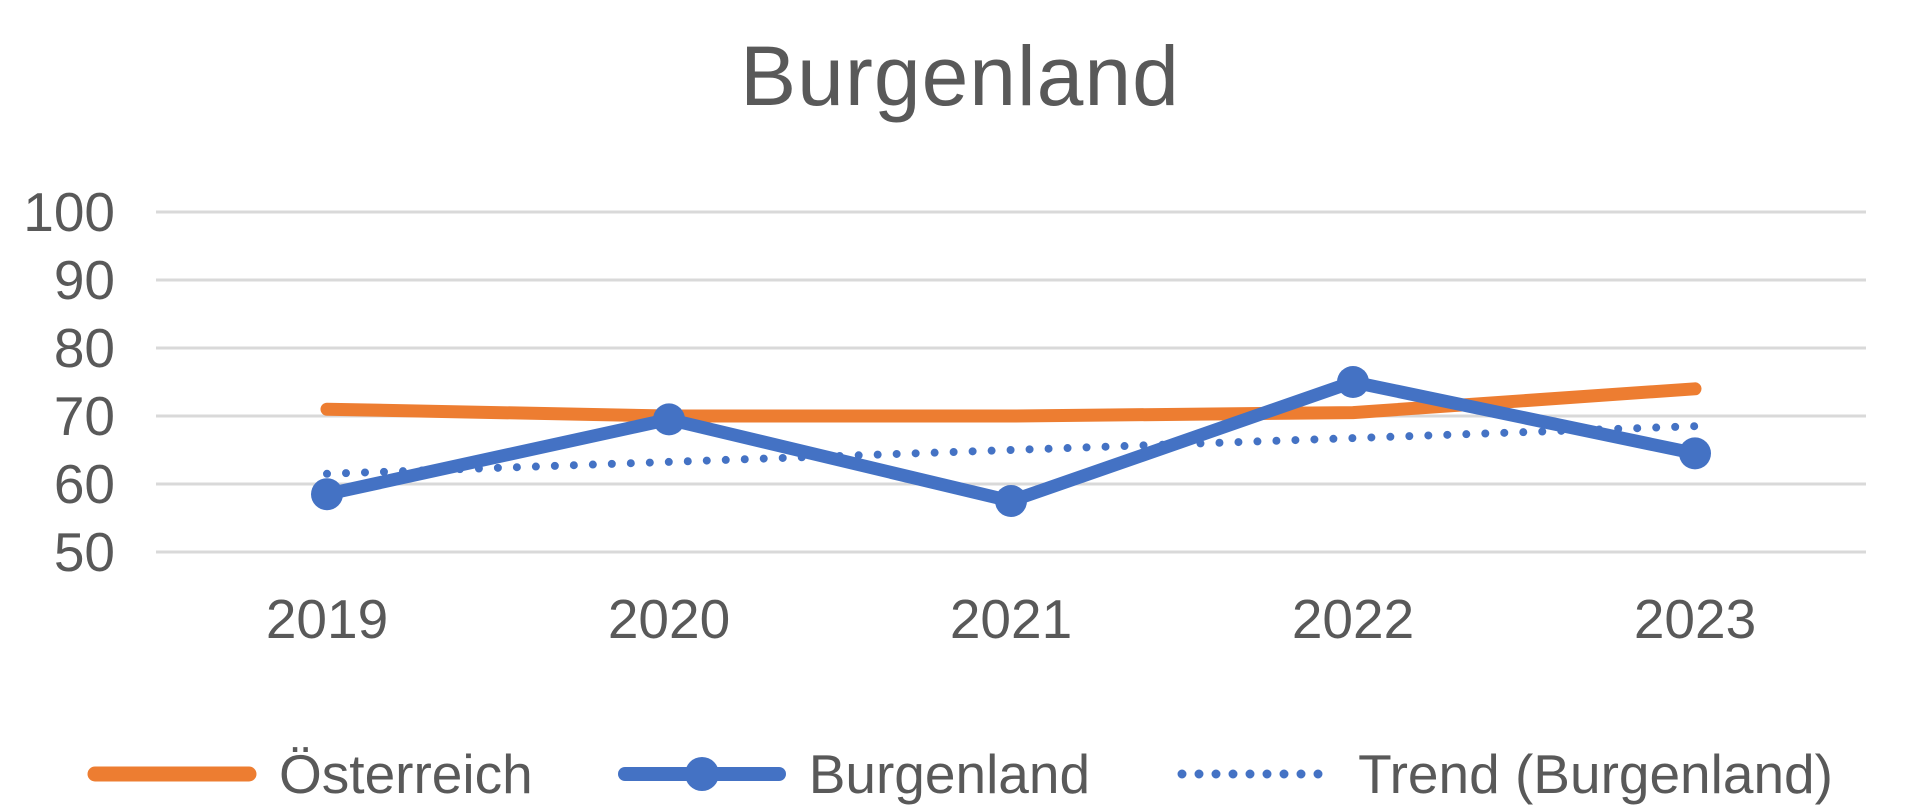 This screenshot has height=812, width=1920. I want to click on legend-item-burgenland: Burgenland, so click(853, 774).